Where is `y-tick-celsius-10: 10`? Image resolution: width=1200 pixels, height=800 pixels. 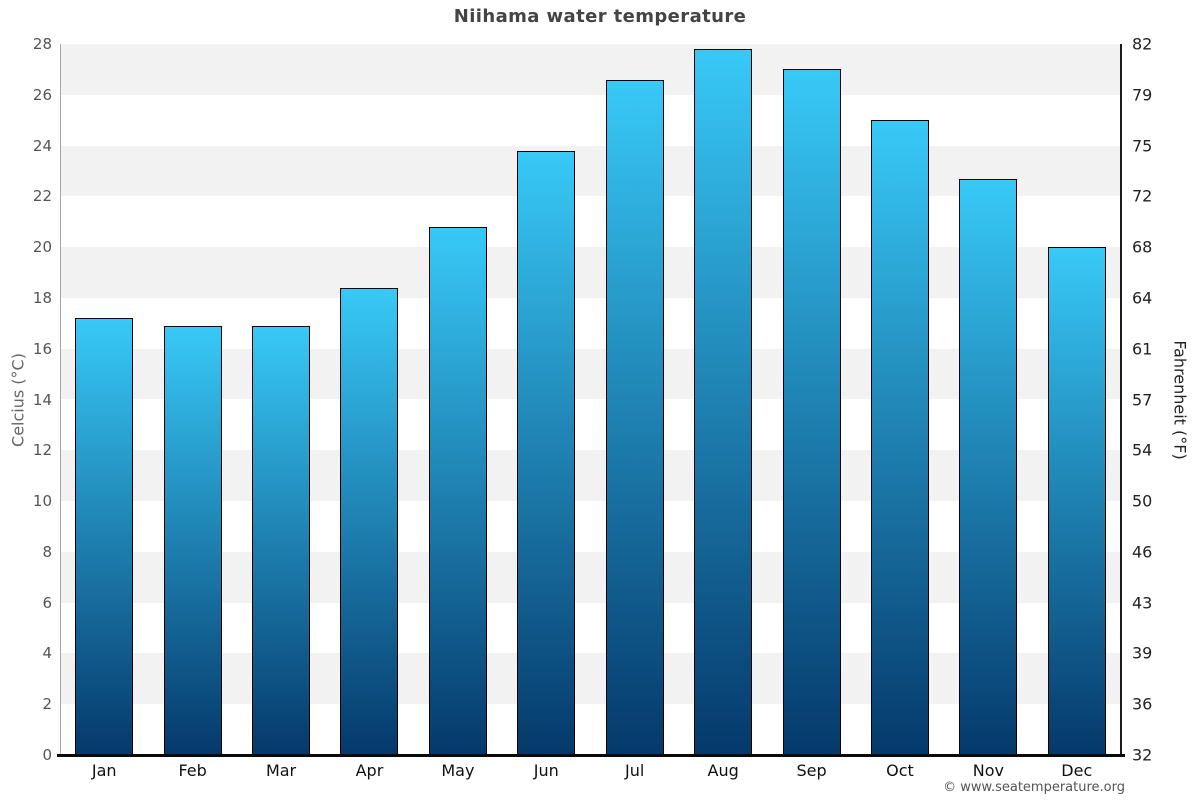 y-tick-celsius-10: 10 is located at coordinates (42, 501).